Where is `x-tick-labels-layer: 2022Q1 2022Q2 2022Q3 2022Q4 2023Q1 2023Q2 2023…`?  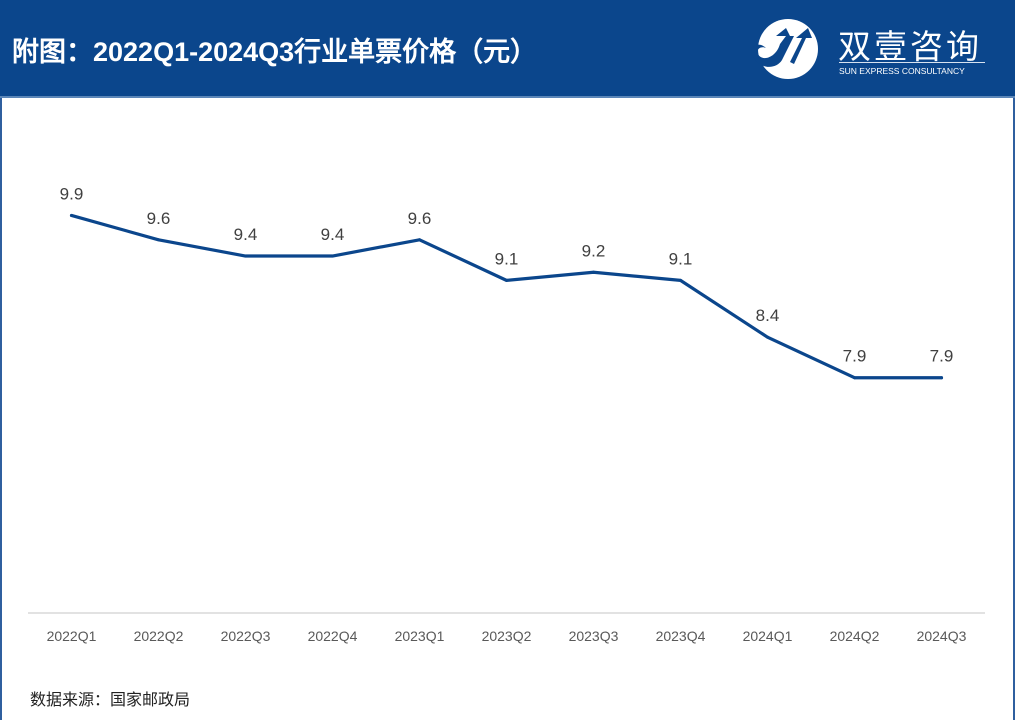 x-tick-labels-layer: 2022Q1 2022Q2 2022Q3 2022Q4 2023Q1 2023Q2 2023… is located at coordinates (507, 636).